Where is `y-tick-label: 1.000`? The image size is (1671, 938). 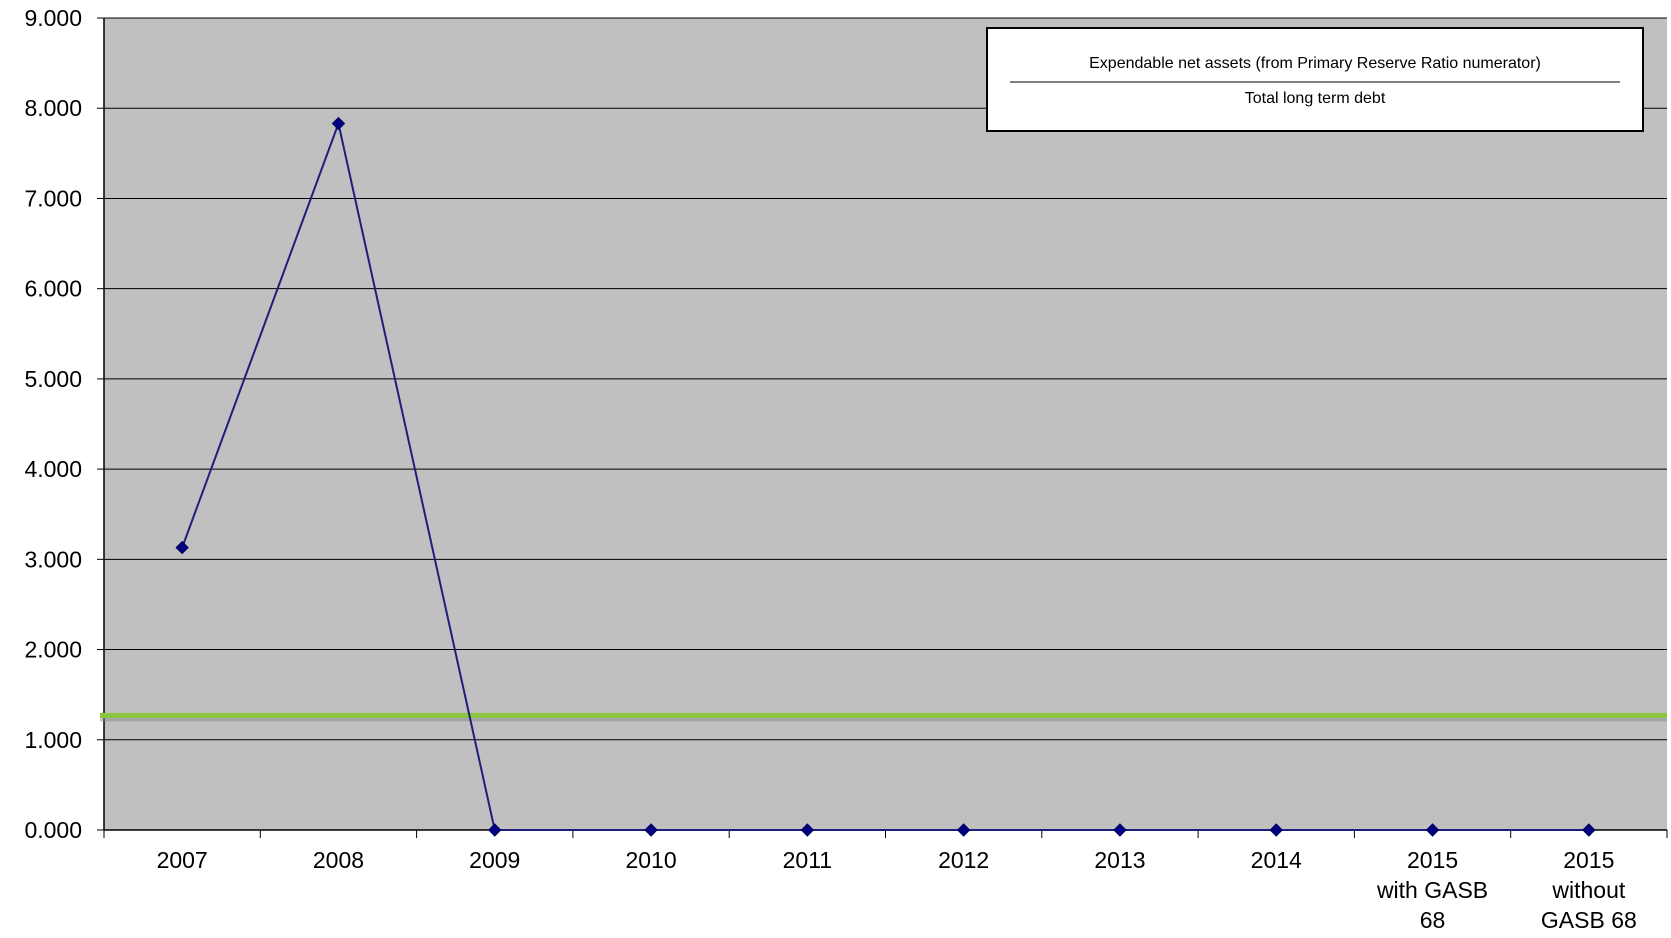
y-tick-label: 1.000 is located at coordinates (53, 740).